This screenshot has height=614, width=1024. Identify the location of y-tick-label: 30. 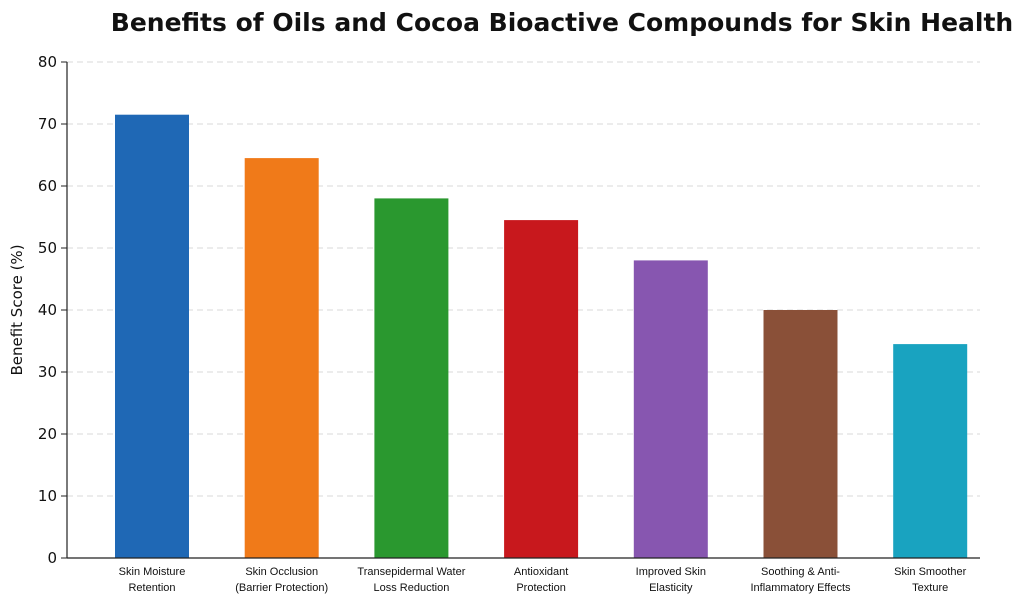
(47, 372).